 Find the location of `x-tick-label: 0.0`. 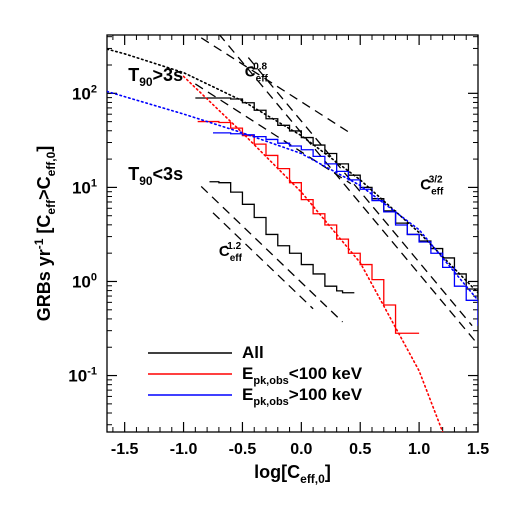

x-tick-label: 0.0 is located at coordinates (301, 449).